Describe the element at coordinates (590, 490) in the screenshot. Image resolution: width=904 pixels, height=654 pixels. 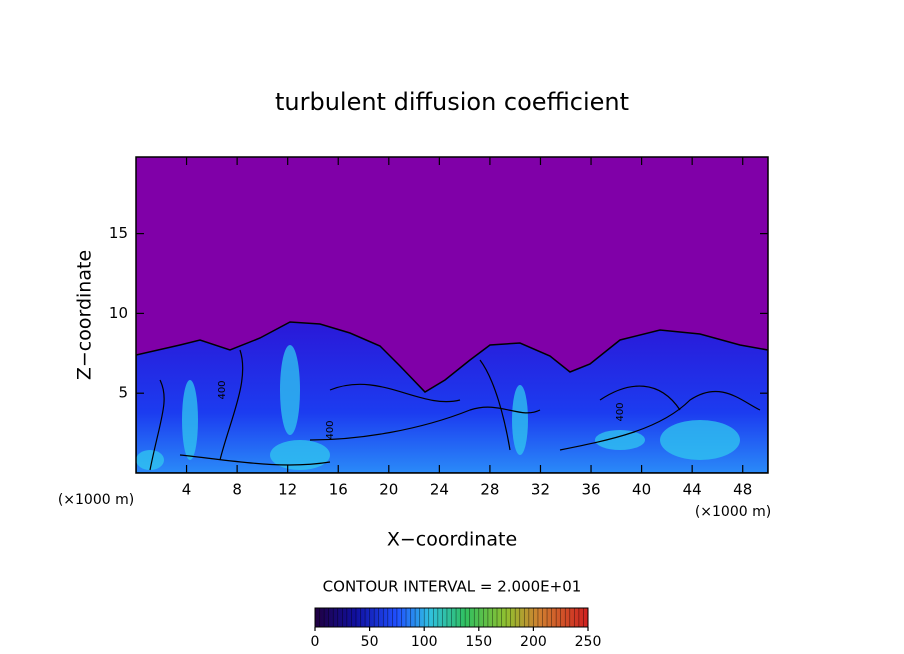
I see `x-tick-label: 36` at that location.